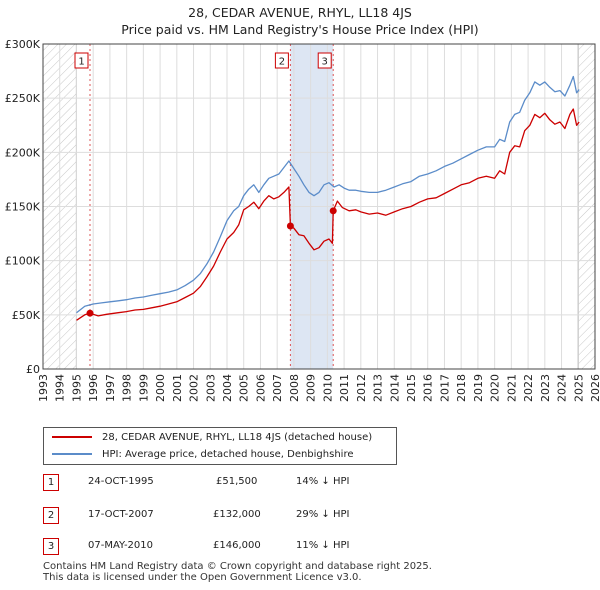 The height and width of the screenshot is (590, 600). I want to click on x-tick-label: 2016, so click(428, 388).